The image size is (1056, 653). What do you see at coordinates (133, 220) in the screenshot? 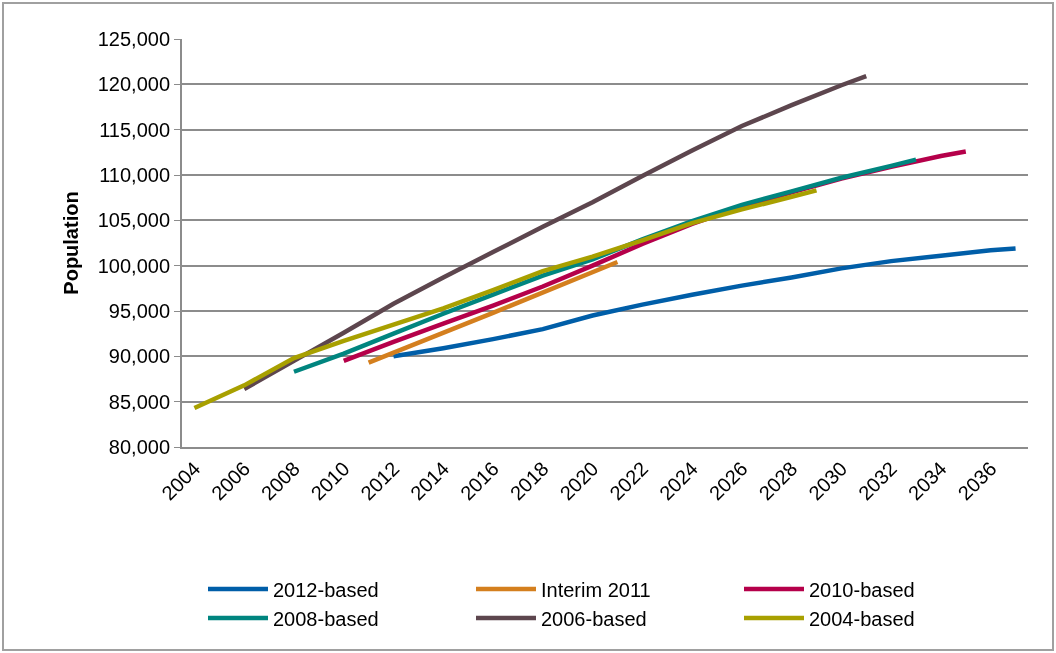
I see `y-tick-label: 105,000` at bounding box center [133, 220].